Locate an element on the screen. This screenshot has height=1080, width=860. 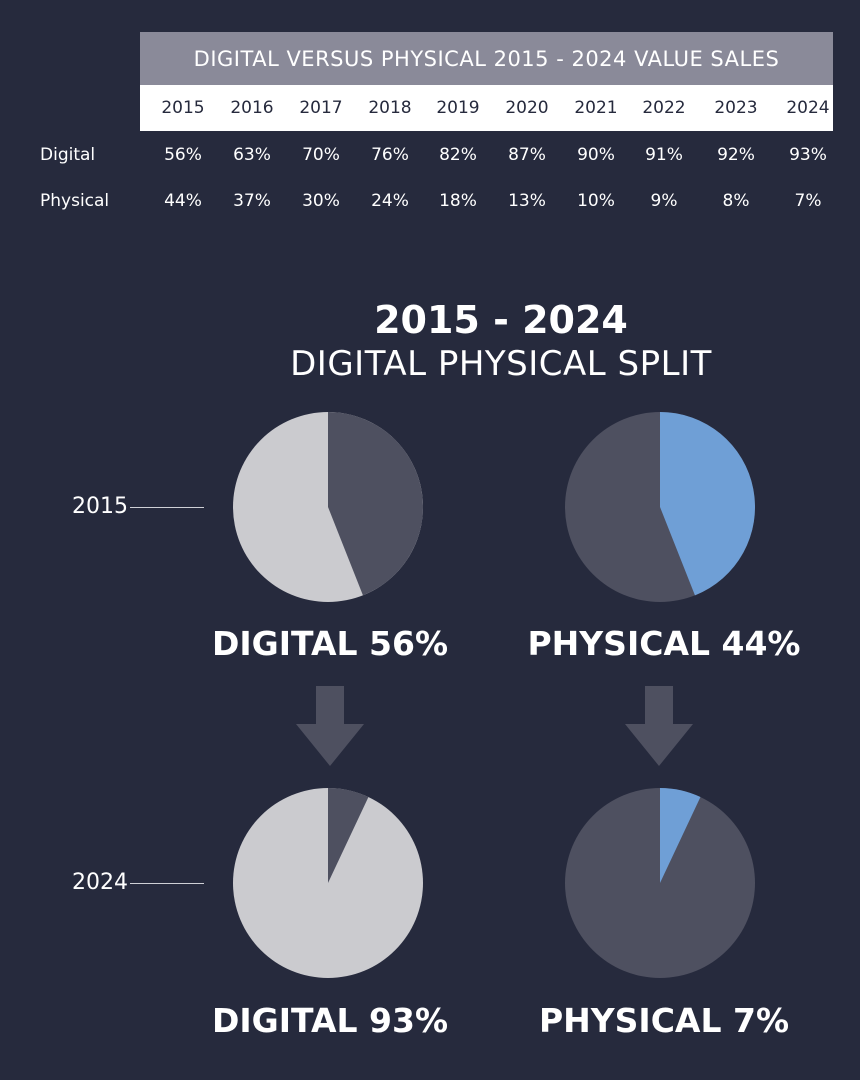
year-header-2023: 2023 is located at coordinates (736, 108).